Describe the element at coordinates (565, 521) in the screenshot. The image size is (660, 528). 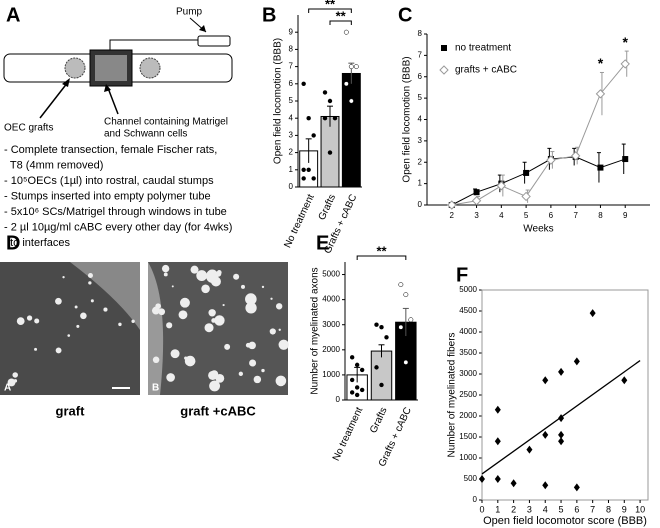
I see `x-axis-label: Open field locomotor score (BBB)` at that location.